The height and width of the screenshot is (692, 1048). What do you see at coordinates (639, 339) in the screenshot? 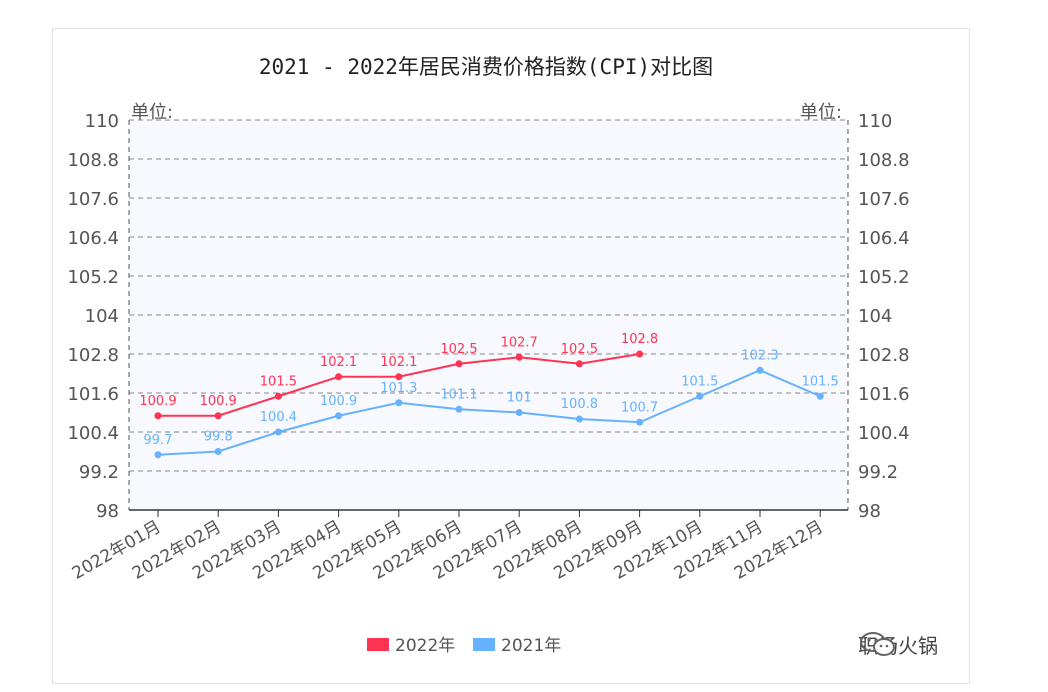
I see `data-label: 102.8` at bounding box center [639, 339].